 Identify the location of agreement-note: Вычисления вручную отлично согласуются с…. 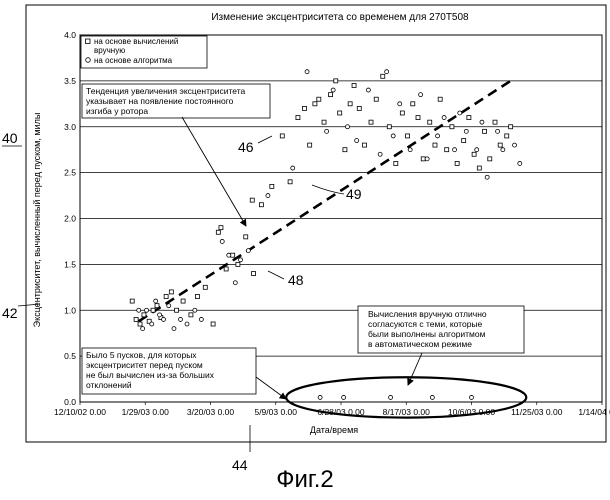
(445, 329).